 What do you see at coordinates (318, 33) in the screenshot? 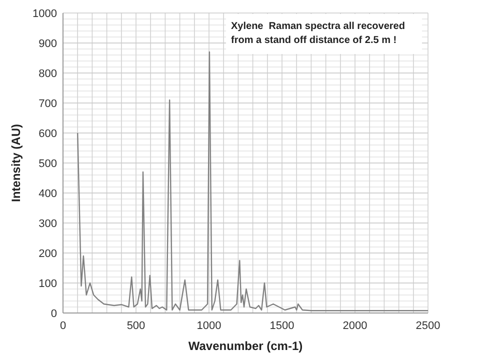
I see `annotation: Xylene Raman spectra all recovered from a stand off distance of 2.5 m !` at bounding box center [318, 33].